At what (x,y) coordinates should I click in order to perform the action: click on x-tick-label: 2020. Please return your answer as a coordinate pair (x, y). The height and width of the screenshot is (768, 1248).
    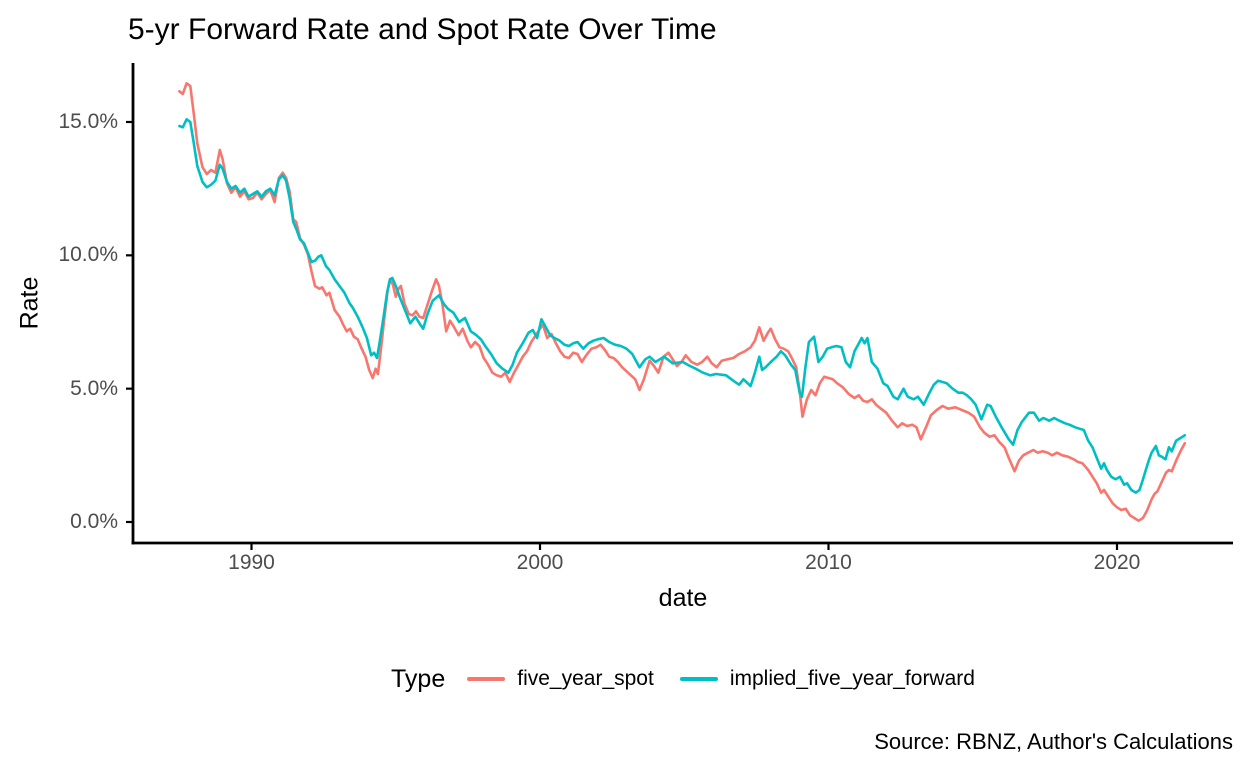
    Looking at the image, I should click on (1117, 562).